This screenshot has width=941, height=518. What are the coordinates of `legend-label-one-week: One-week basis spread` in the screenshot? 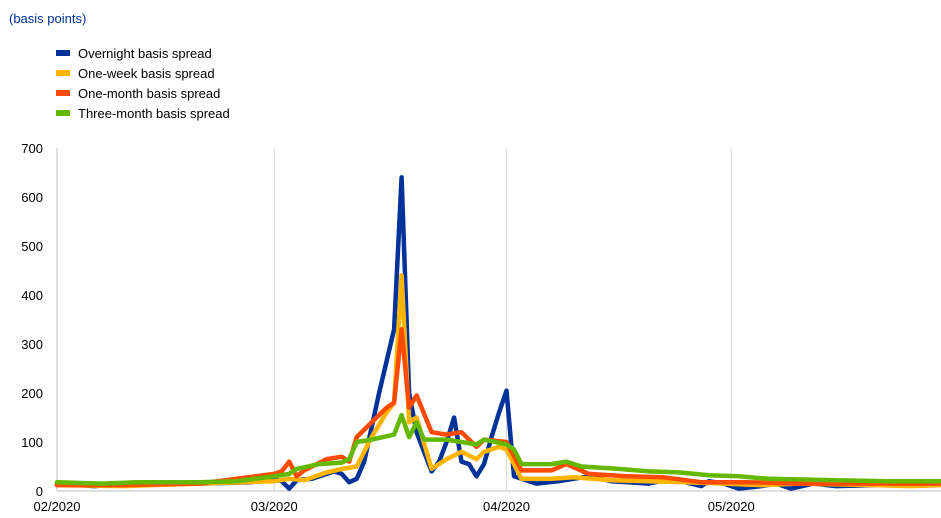 It's located at (146, 73).